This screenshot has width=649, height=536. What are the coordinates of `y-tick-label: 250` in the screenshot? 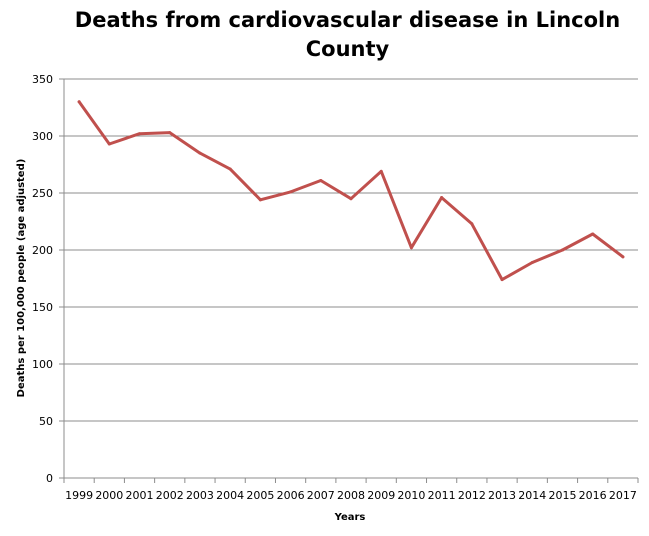 It's located at (42, 193).